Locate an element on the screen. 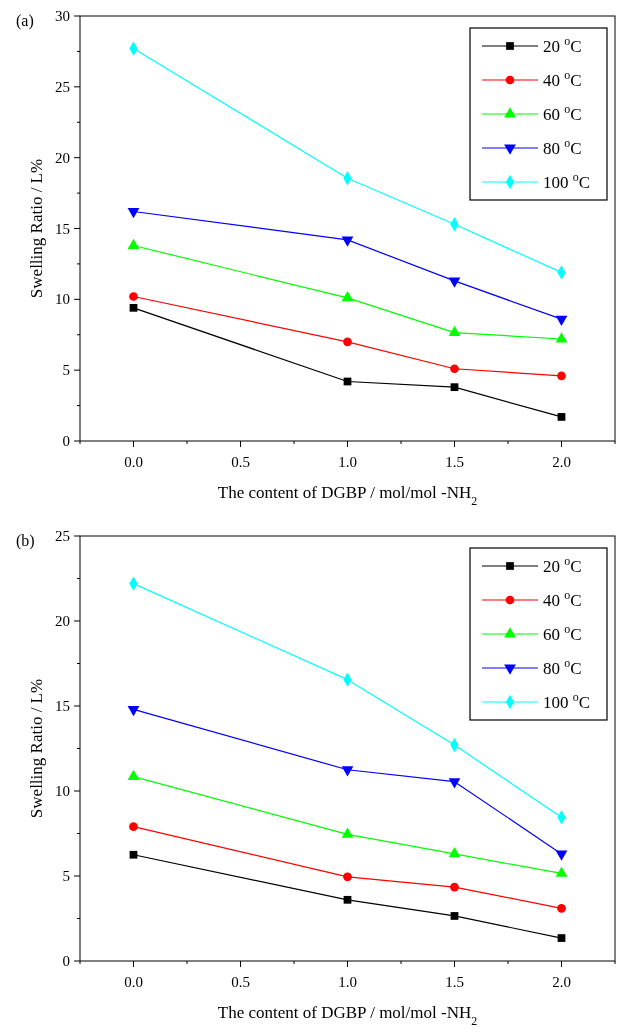 The image size is (633, 1036). chart-title: (b) is located at coordinates (25, 541).